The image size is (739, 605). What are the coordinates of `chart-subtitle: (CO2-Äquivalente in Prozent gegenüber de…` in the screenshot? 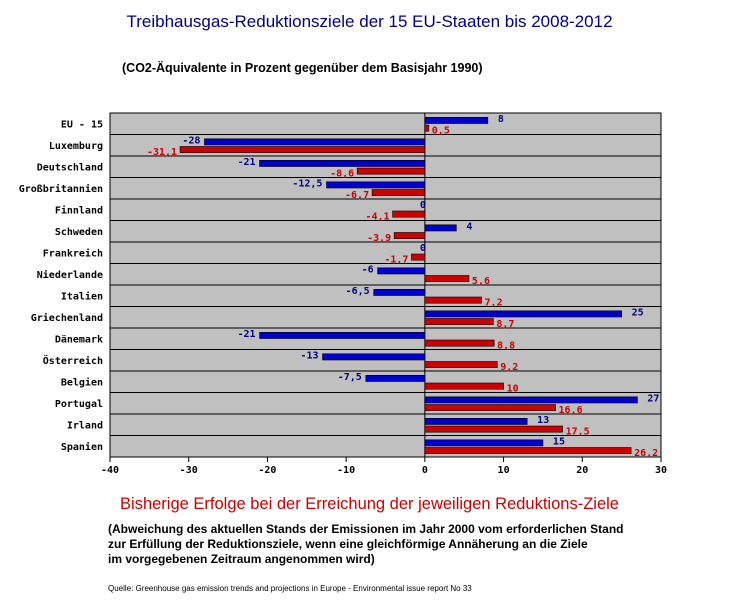 It's located at (302, 68).